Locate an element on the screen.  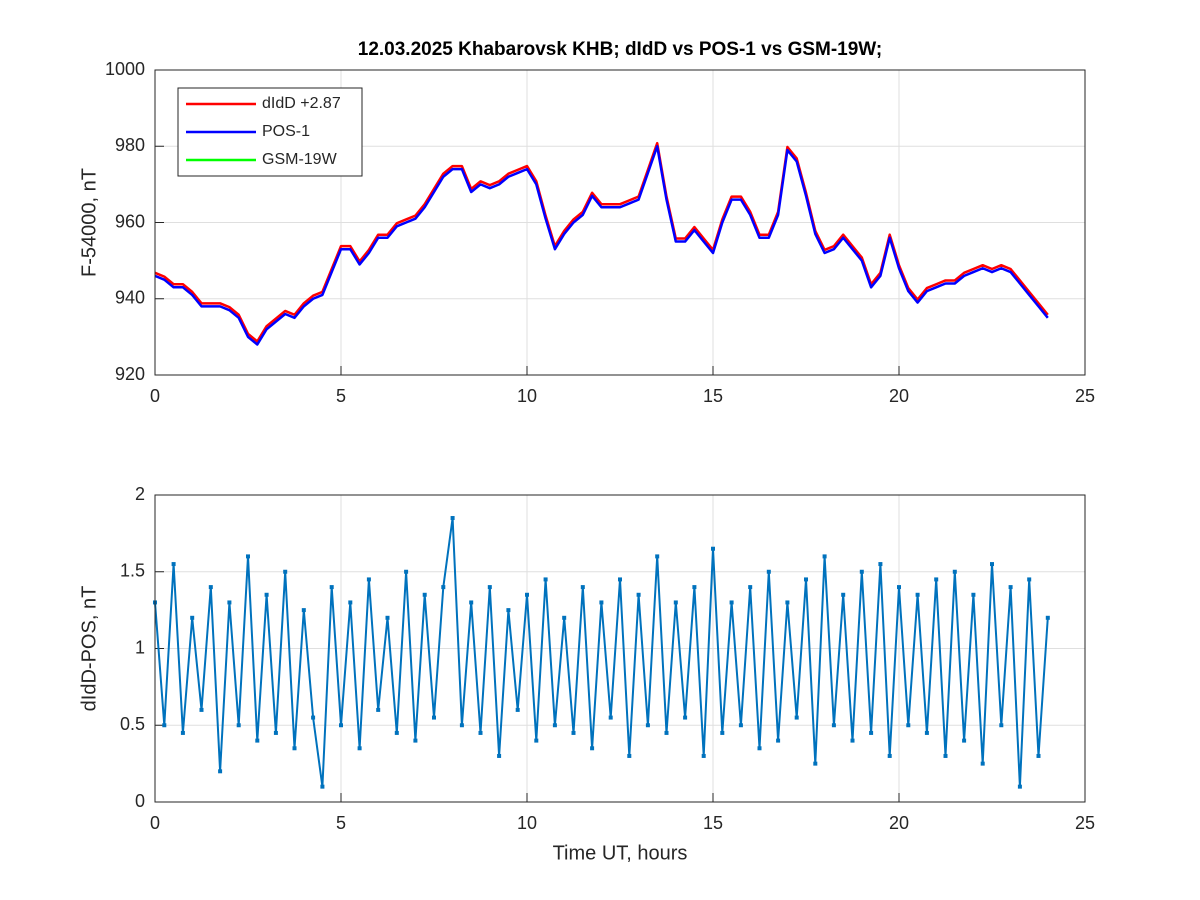
y-tick-label: 0 is located at coordinates (140, 801).